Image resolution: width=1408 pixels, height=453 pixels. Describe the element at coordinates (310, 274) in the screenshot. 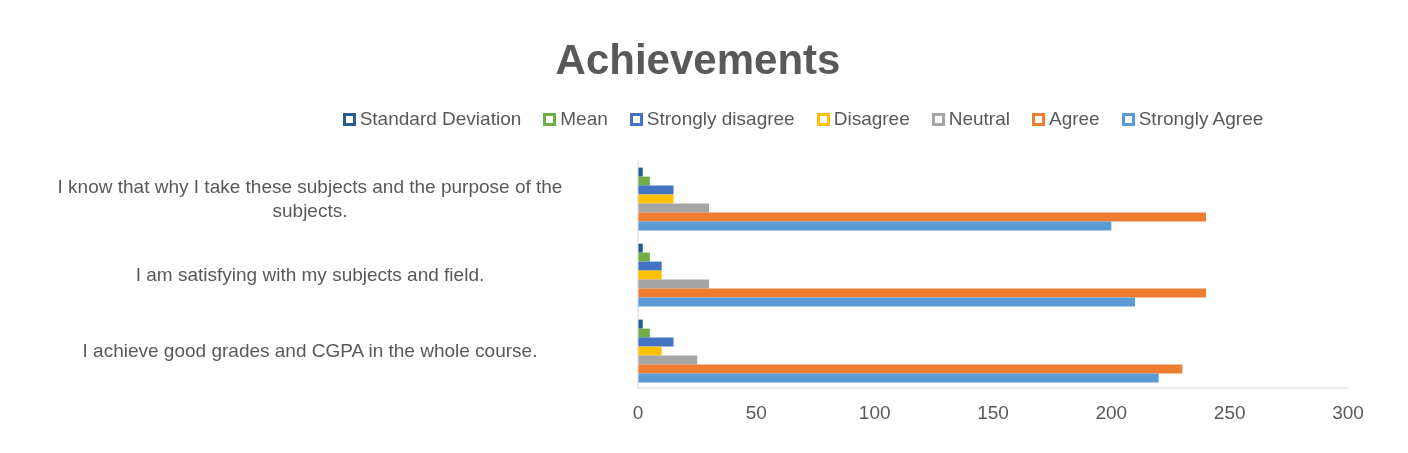

I see `y-tick-label: I am satisfying with my subjects and field.` at that location.